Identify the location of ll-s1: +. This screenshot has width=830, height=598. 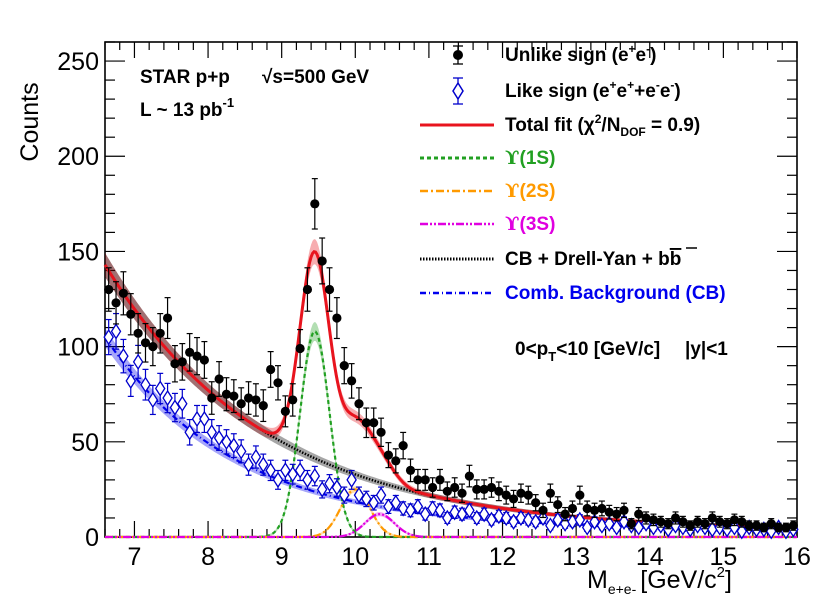
(613, 85).